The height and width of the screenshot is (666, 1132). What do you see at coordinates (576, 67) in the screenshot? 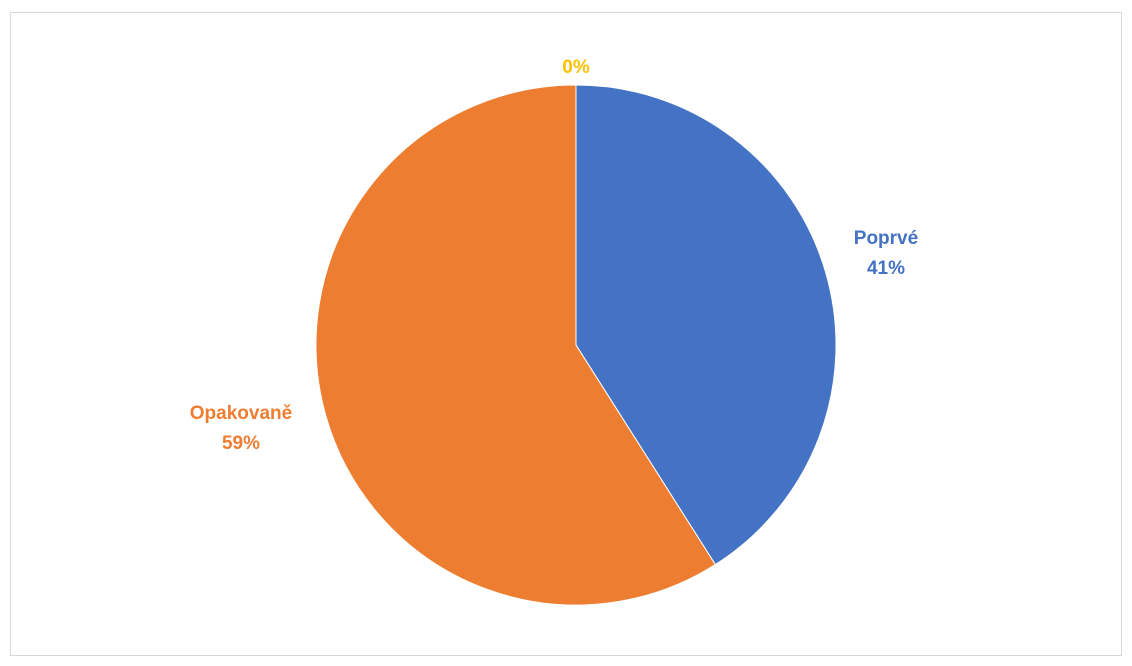
I see `slice-label-value: 0%` at bounding box center [576, 67].